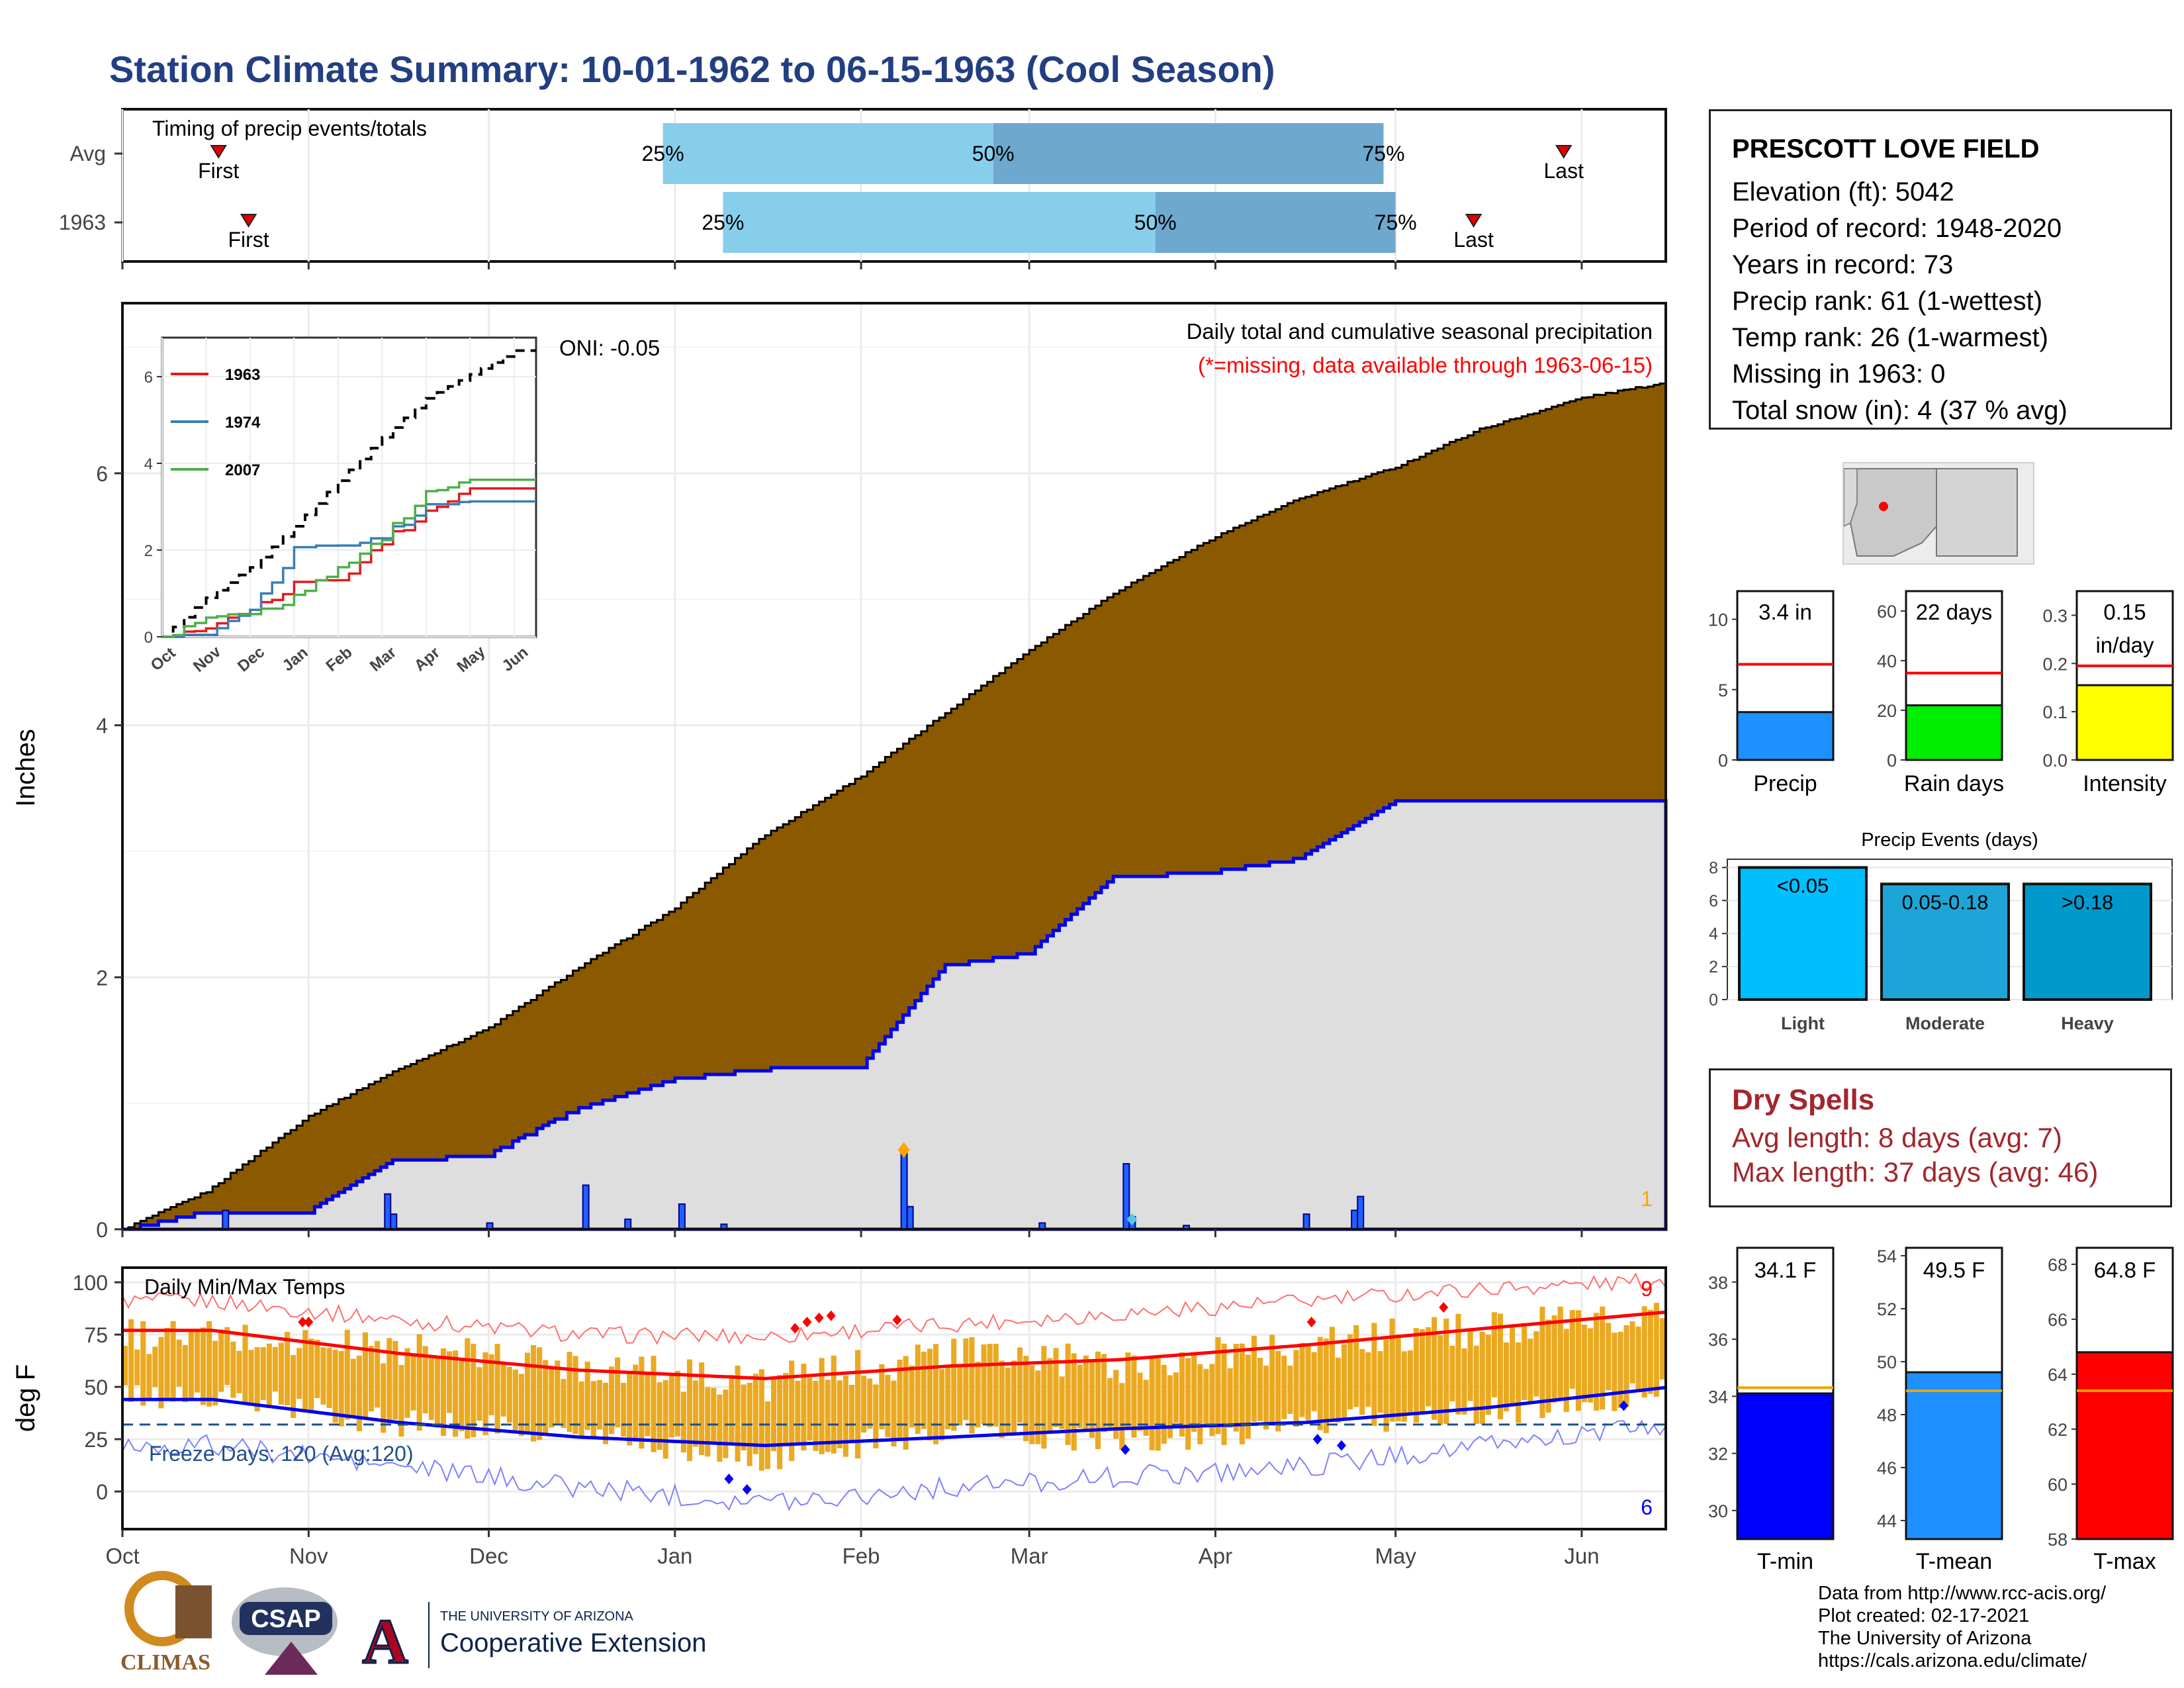 This screenshot has width=2184, height=1688. I want to click on temp-summary-tick-label: 46, so click(1887, 1468).